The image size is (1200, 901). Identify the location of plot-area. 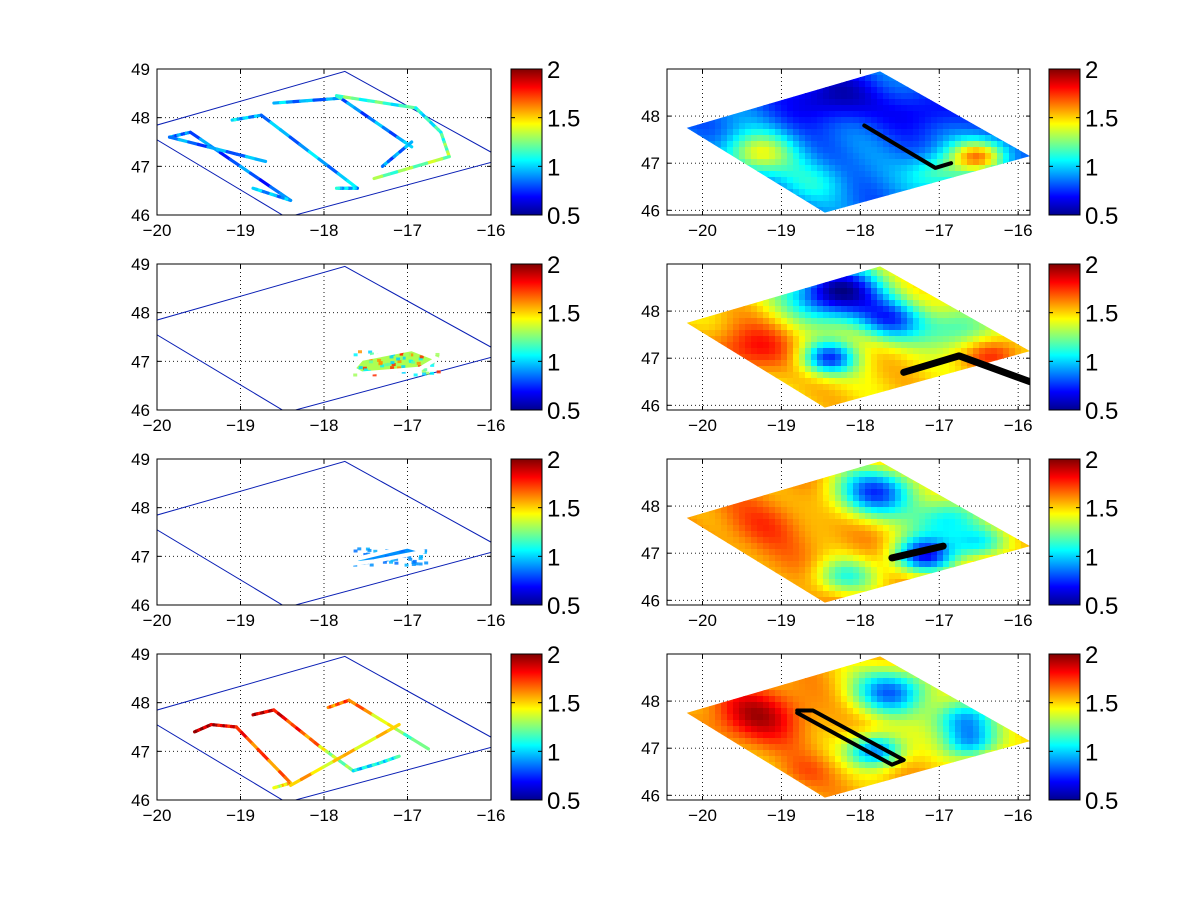
(851, 340).